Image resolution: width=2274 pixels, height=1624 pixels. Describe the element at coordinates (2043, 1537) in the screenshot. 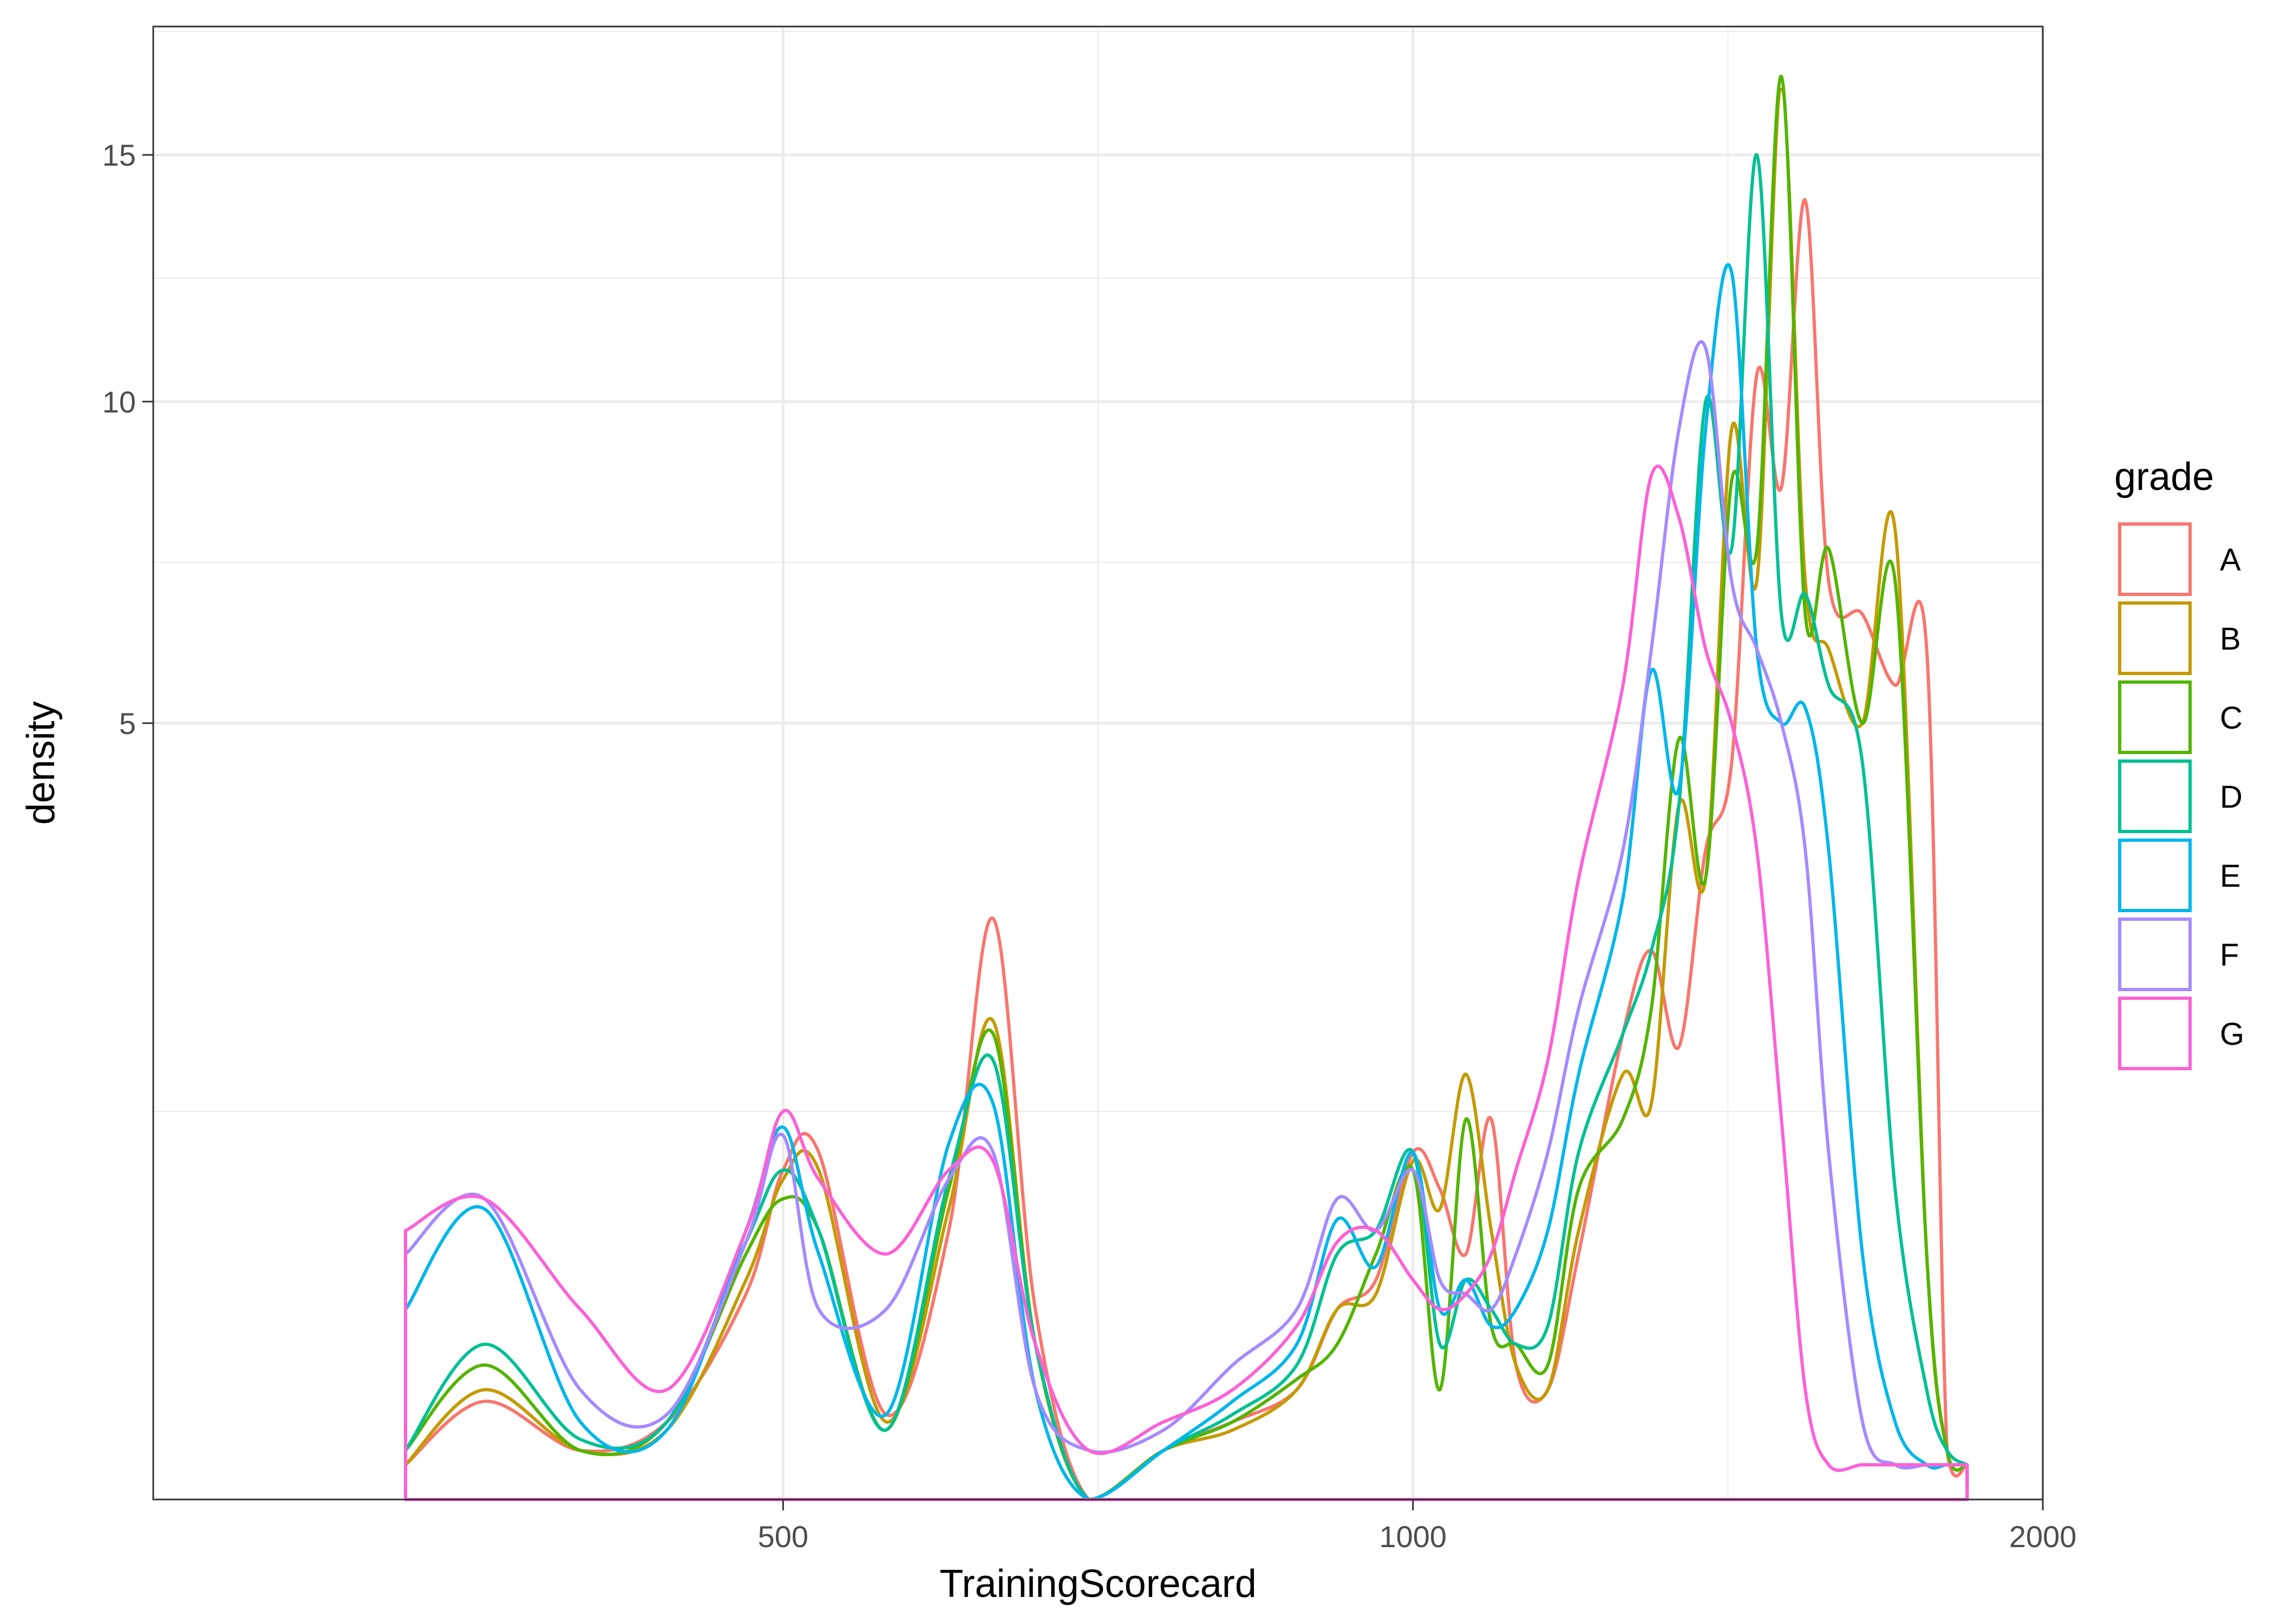

I see `x-tick-label: 2000` at that location.